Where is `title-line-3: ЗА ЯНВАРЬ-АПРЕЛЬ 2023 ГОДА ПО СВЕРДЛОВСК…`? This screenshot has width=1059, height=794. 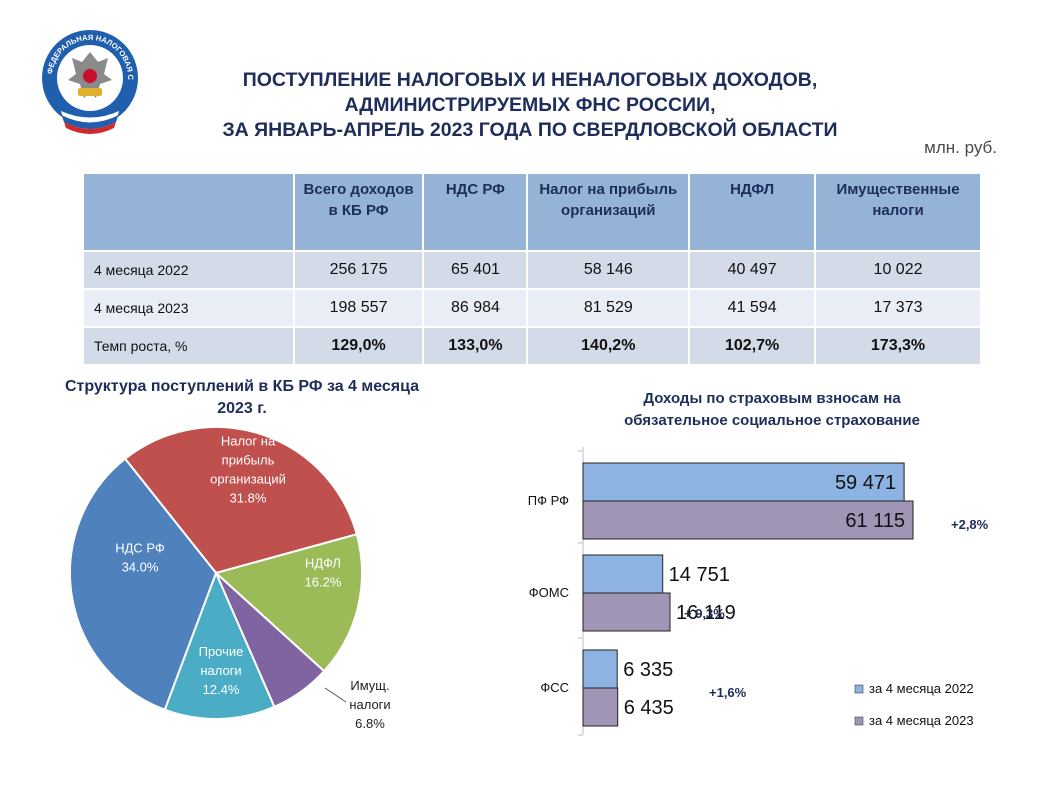 title-line-3: ЗА ЯНВАРЬ-АПРЕЛЬ 2023 ГОДА ПО СВЕРДЛОВСК… is located at coordinates (530, 130).